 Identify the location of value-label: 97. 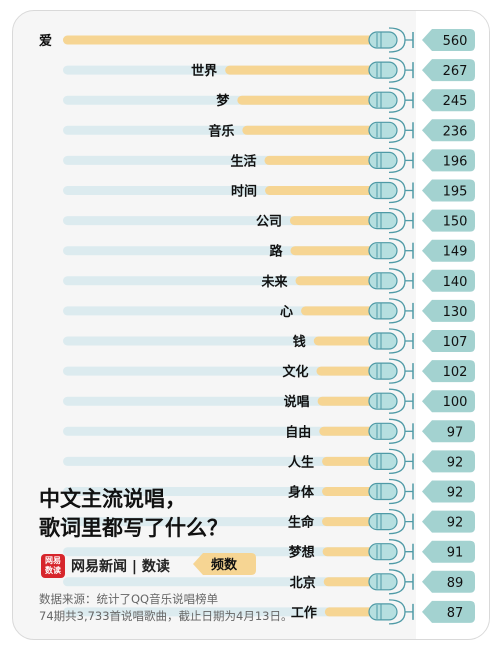
(455, 432).